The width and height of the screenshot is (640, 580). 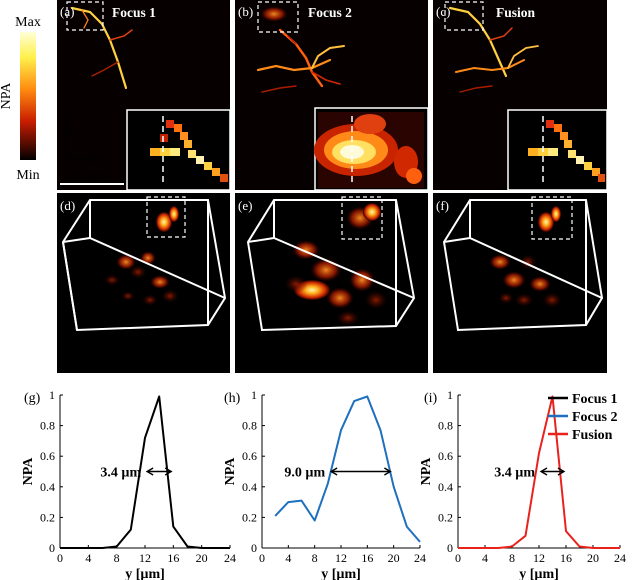 What do you see at coordinates (493, 49) in the screenshot?
I see `panel-c-vessels` at bounding box center [493, 49].